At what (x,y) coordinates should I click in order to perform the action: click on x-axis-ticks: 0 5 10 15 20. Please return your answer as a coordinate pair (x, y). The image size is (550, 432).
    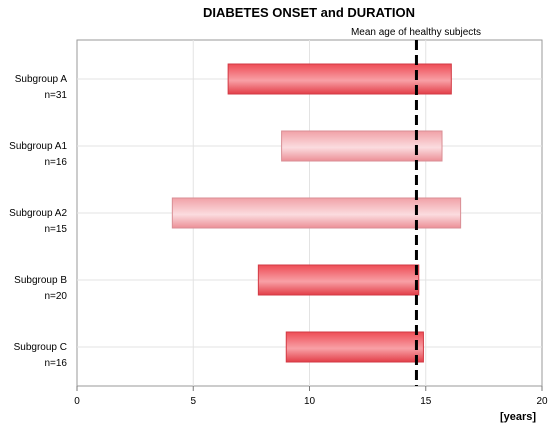
    Looking at the image, I should click on (311, 396).